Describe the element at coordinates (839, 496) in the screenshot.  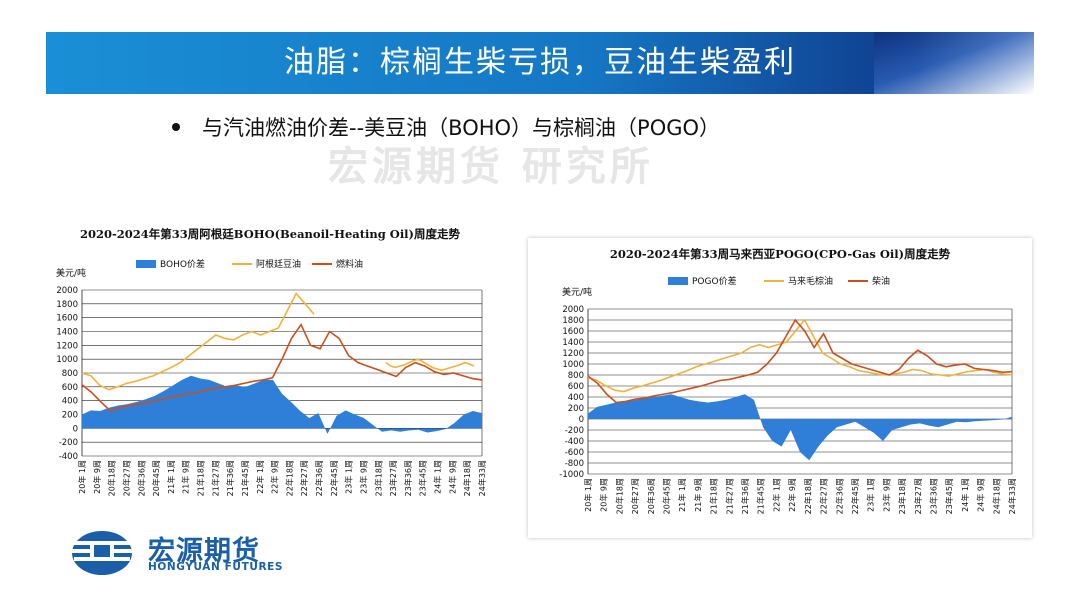
I see `x-tick-label: 22年36周` at that location.